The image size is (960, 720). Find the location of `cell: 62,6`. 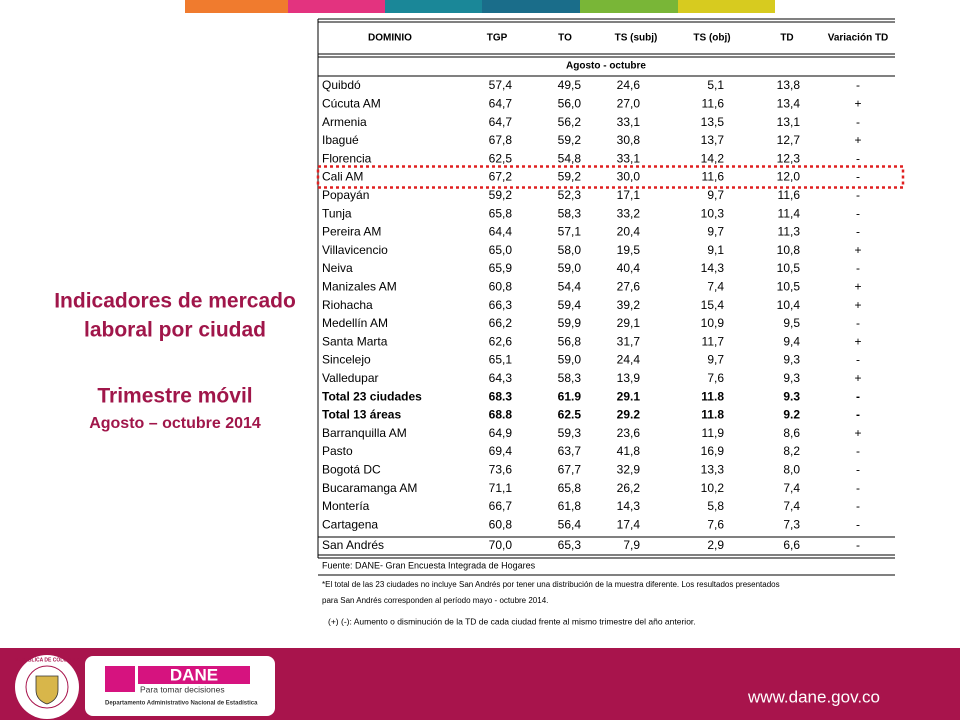

cell: 62,6 is located at coordinates (501, 341).